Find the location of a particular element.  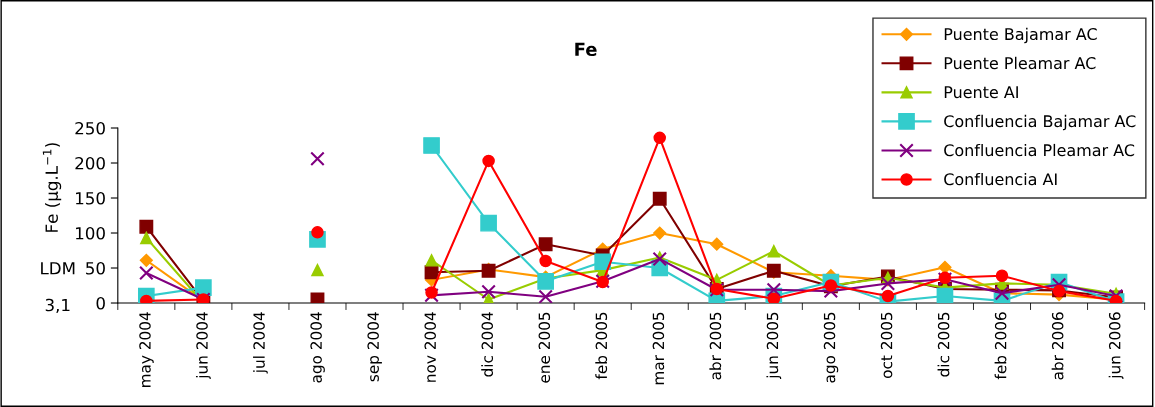

x-tick-label: ago 2004 is located at coordinates (317, 347).